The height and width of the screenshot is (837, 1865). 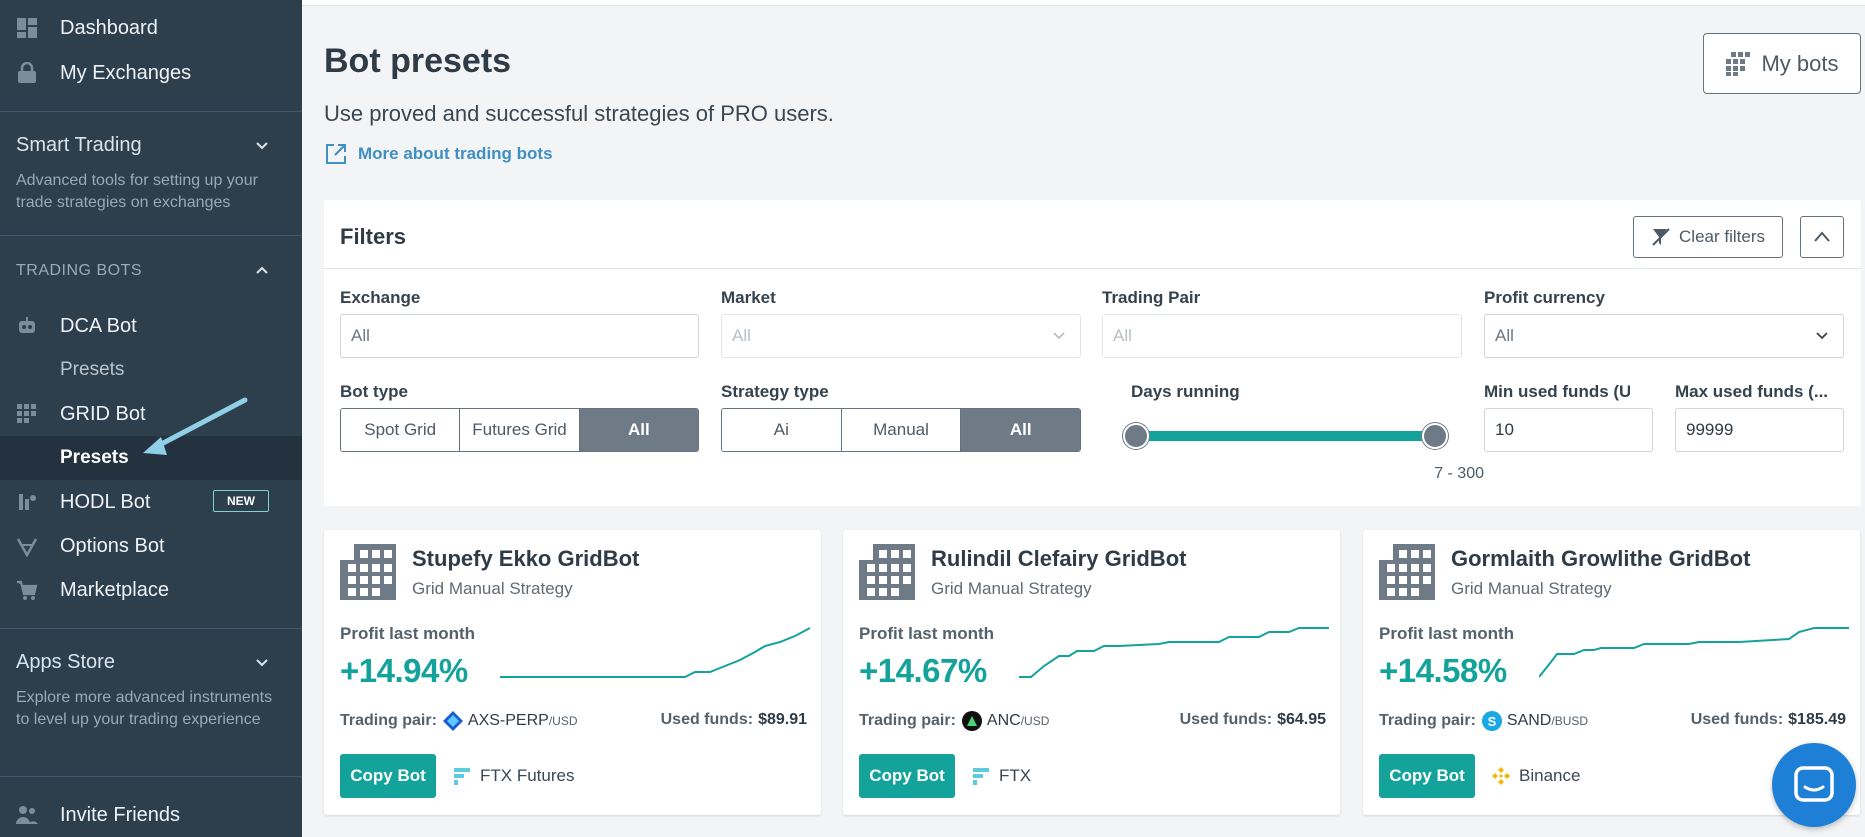 What do you see at coordinates (126, 72) in the screenshot?
I see `sidebar-item-label: My Exchanges` at bounding box center [126, 72].